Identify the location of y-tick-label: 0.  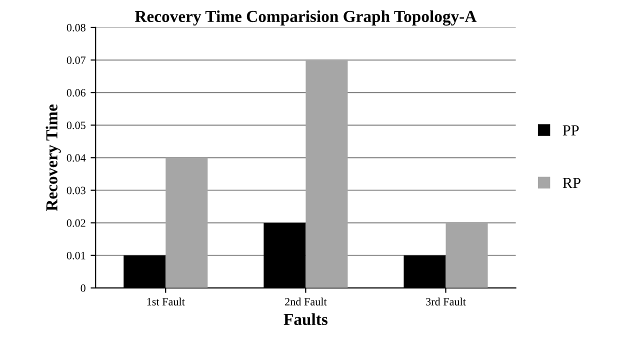
(83, 288).